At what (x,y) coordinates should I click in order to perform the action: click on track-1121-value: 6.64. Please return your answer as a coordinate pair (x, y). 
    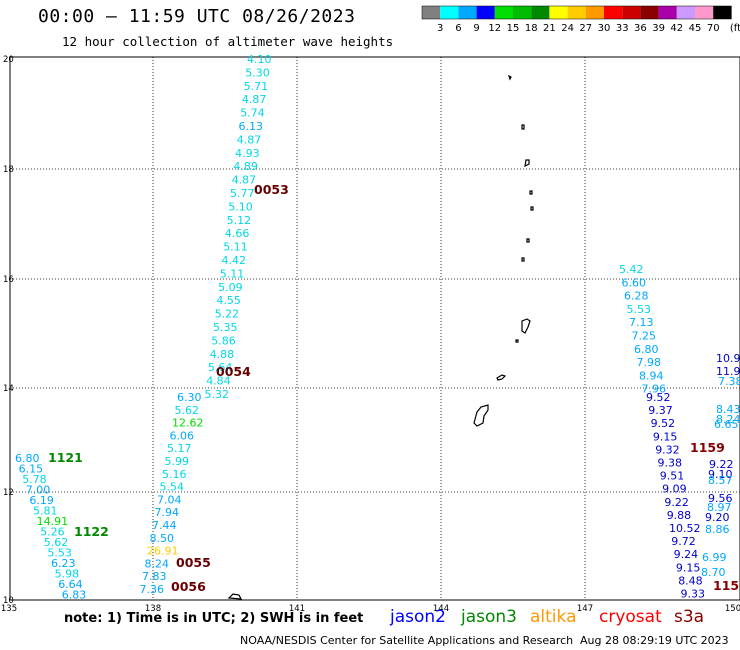
    Looking at the image, I should click on (70, 584).